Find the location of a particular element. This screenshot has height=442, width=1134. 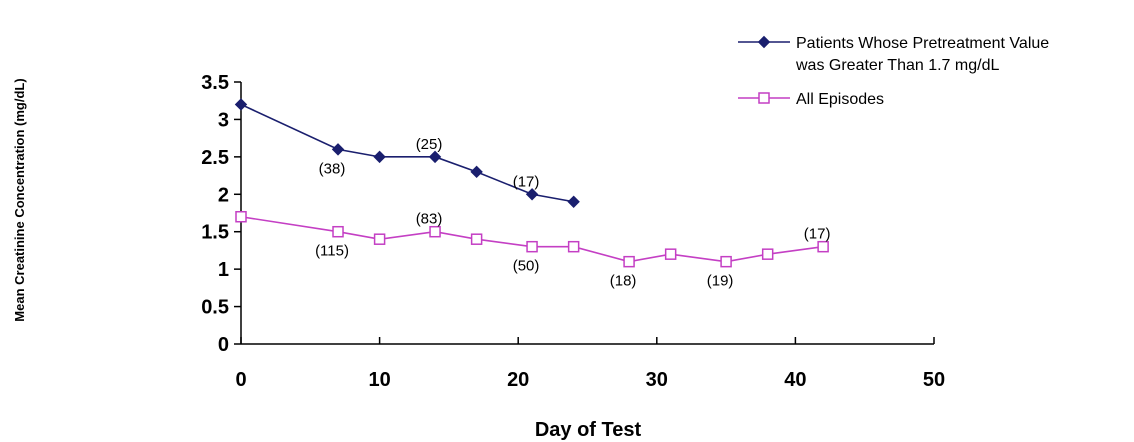

y-tick-label: 0 is located at coordinates (223, 345).